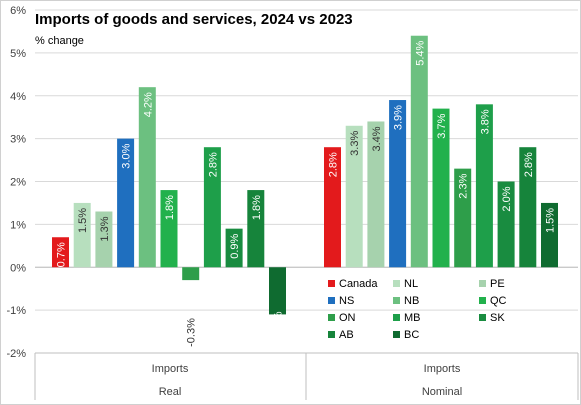 The image size is (581, 405). What do you see at coordinates (441, 188) in the screenshot?
I see `bar-nominal-qc` at bounding box center [441, 188].